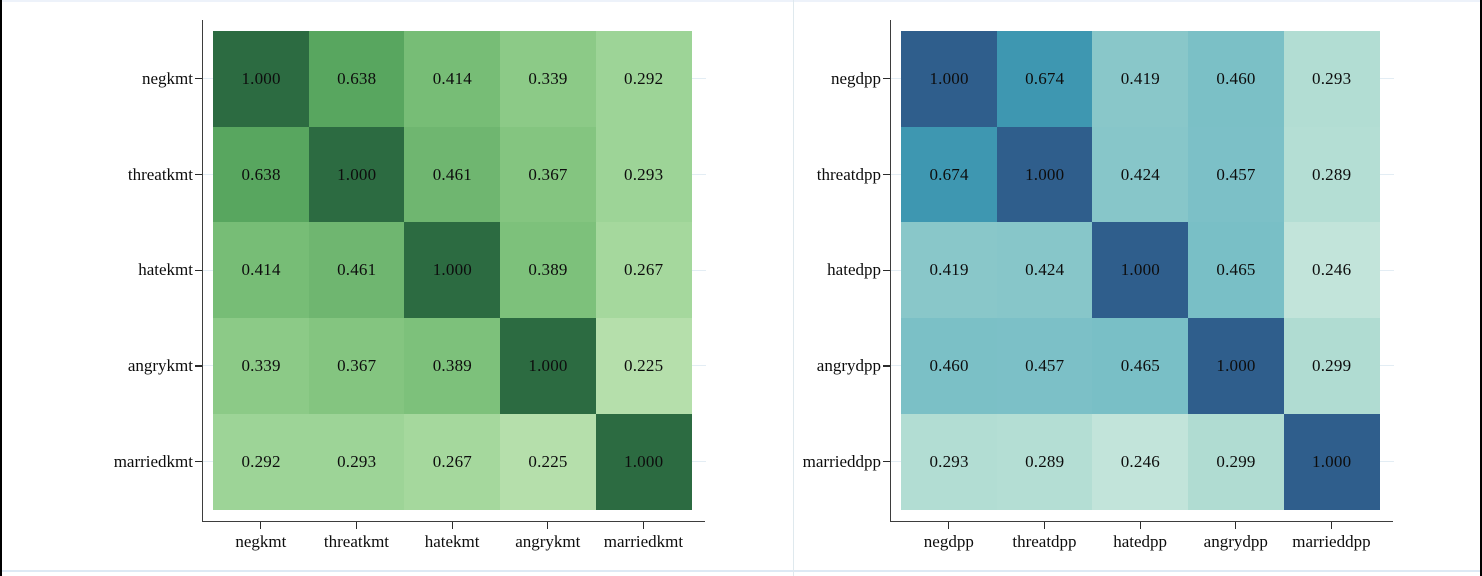  I want to click on heatmap-cell: 0.638, so click(356, 79).